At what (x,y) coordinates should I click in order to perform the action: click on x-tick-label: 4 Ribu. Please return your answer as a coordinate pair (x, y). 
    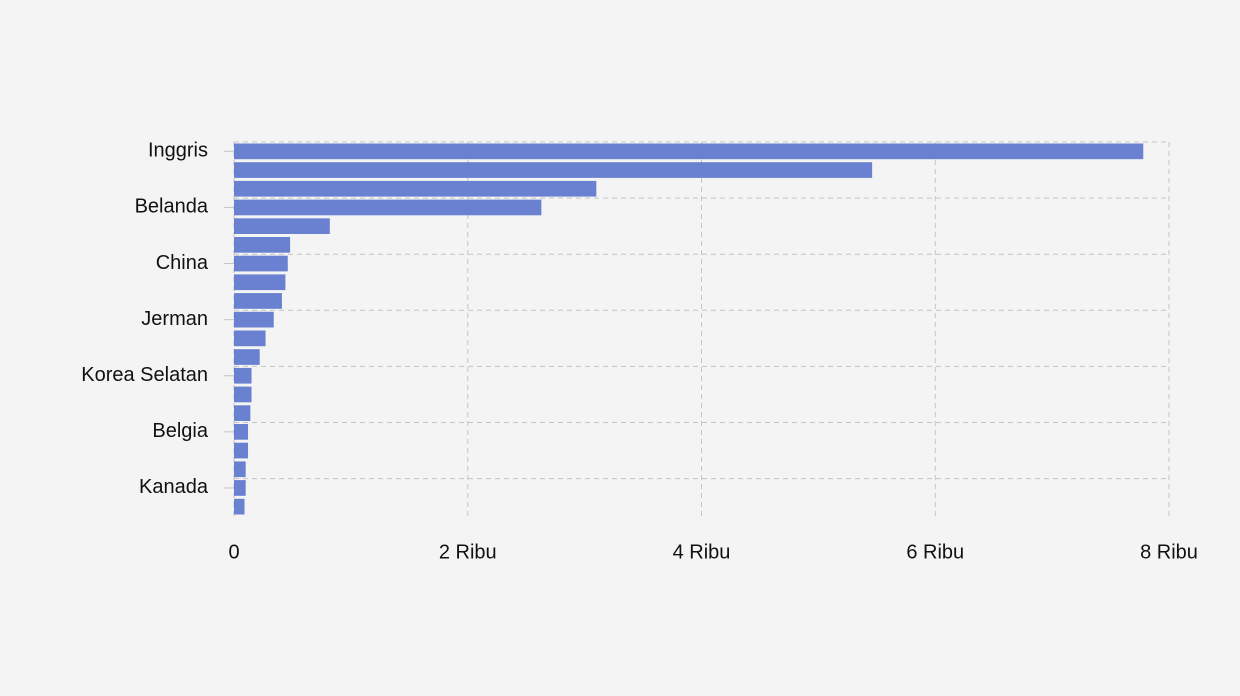
    Looking at the image, I should click on (702, 552).